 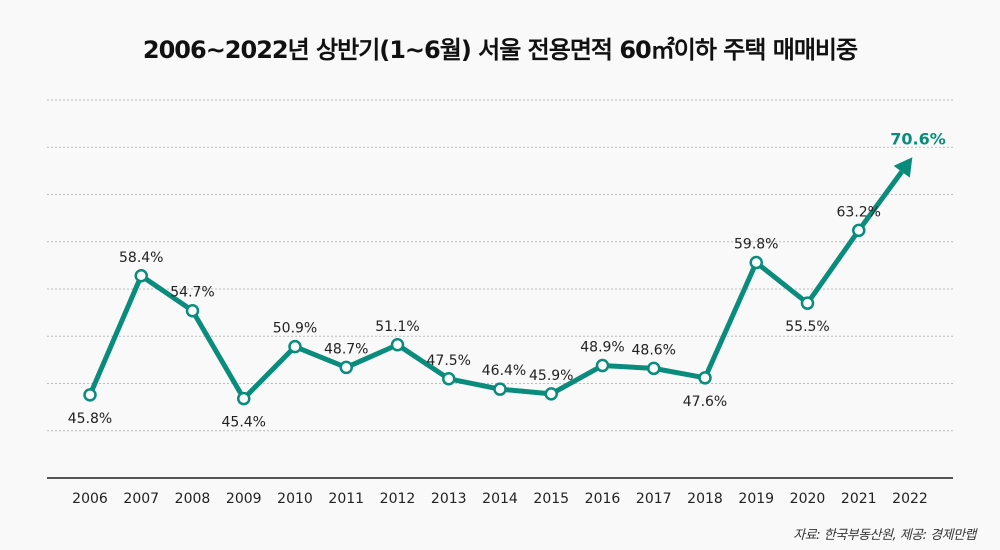 I want to click on x-tick-label: 2016, so click(x=603, y=499).